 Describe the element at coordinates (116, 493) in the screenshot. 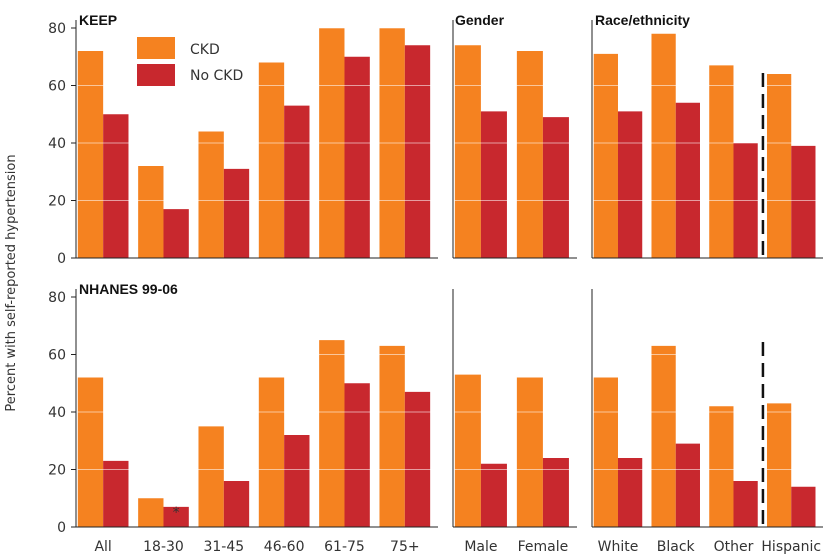

I see `panel-4-bar-all-no-ckd` at that location.